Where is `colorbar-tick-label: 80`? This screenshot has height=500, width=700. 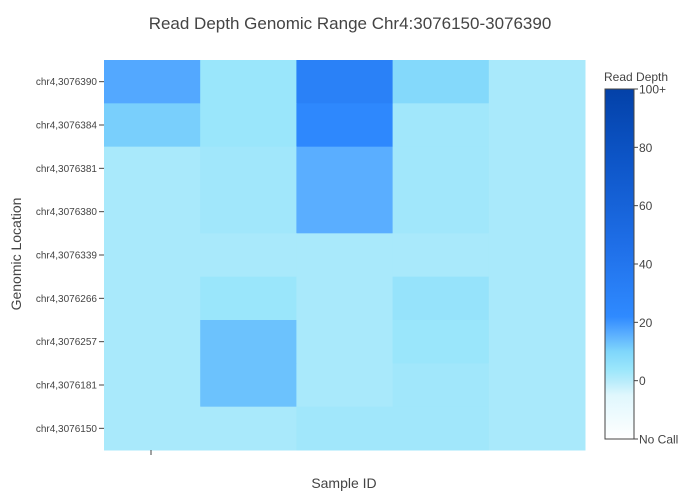
colorbar-tick-label: 80 is located at coordinates (646, 148).